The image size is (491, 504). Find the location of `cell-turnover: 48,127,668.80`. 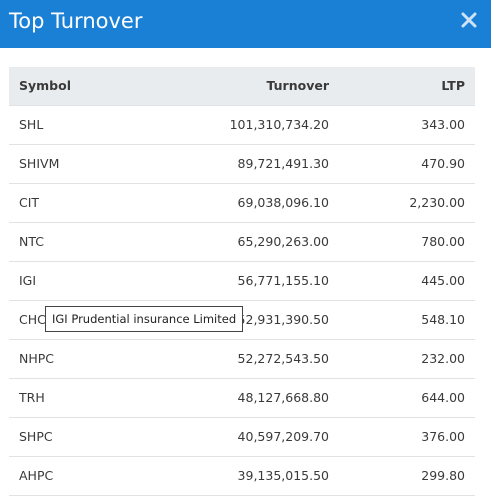

cell-turnover: 48,127,668.80 is located at coordinates (283, 397).